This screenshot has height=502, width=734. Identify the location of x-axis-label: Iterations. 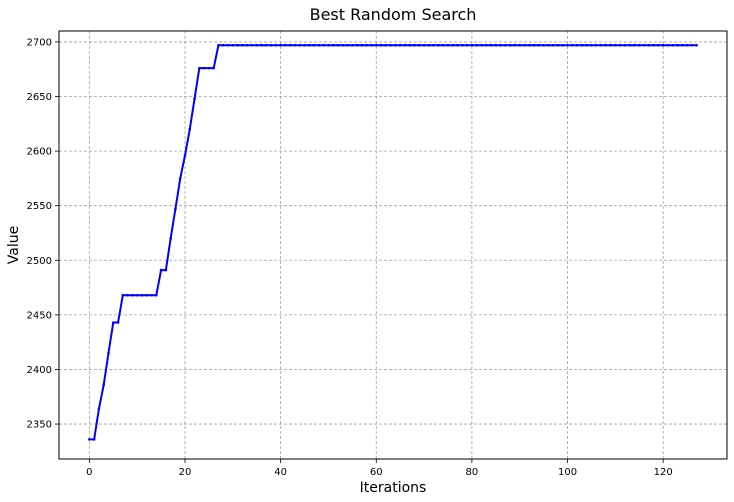
(393, 488).